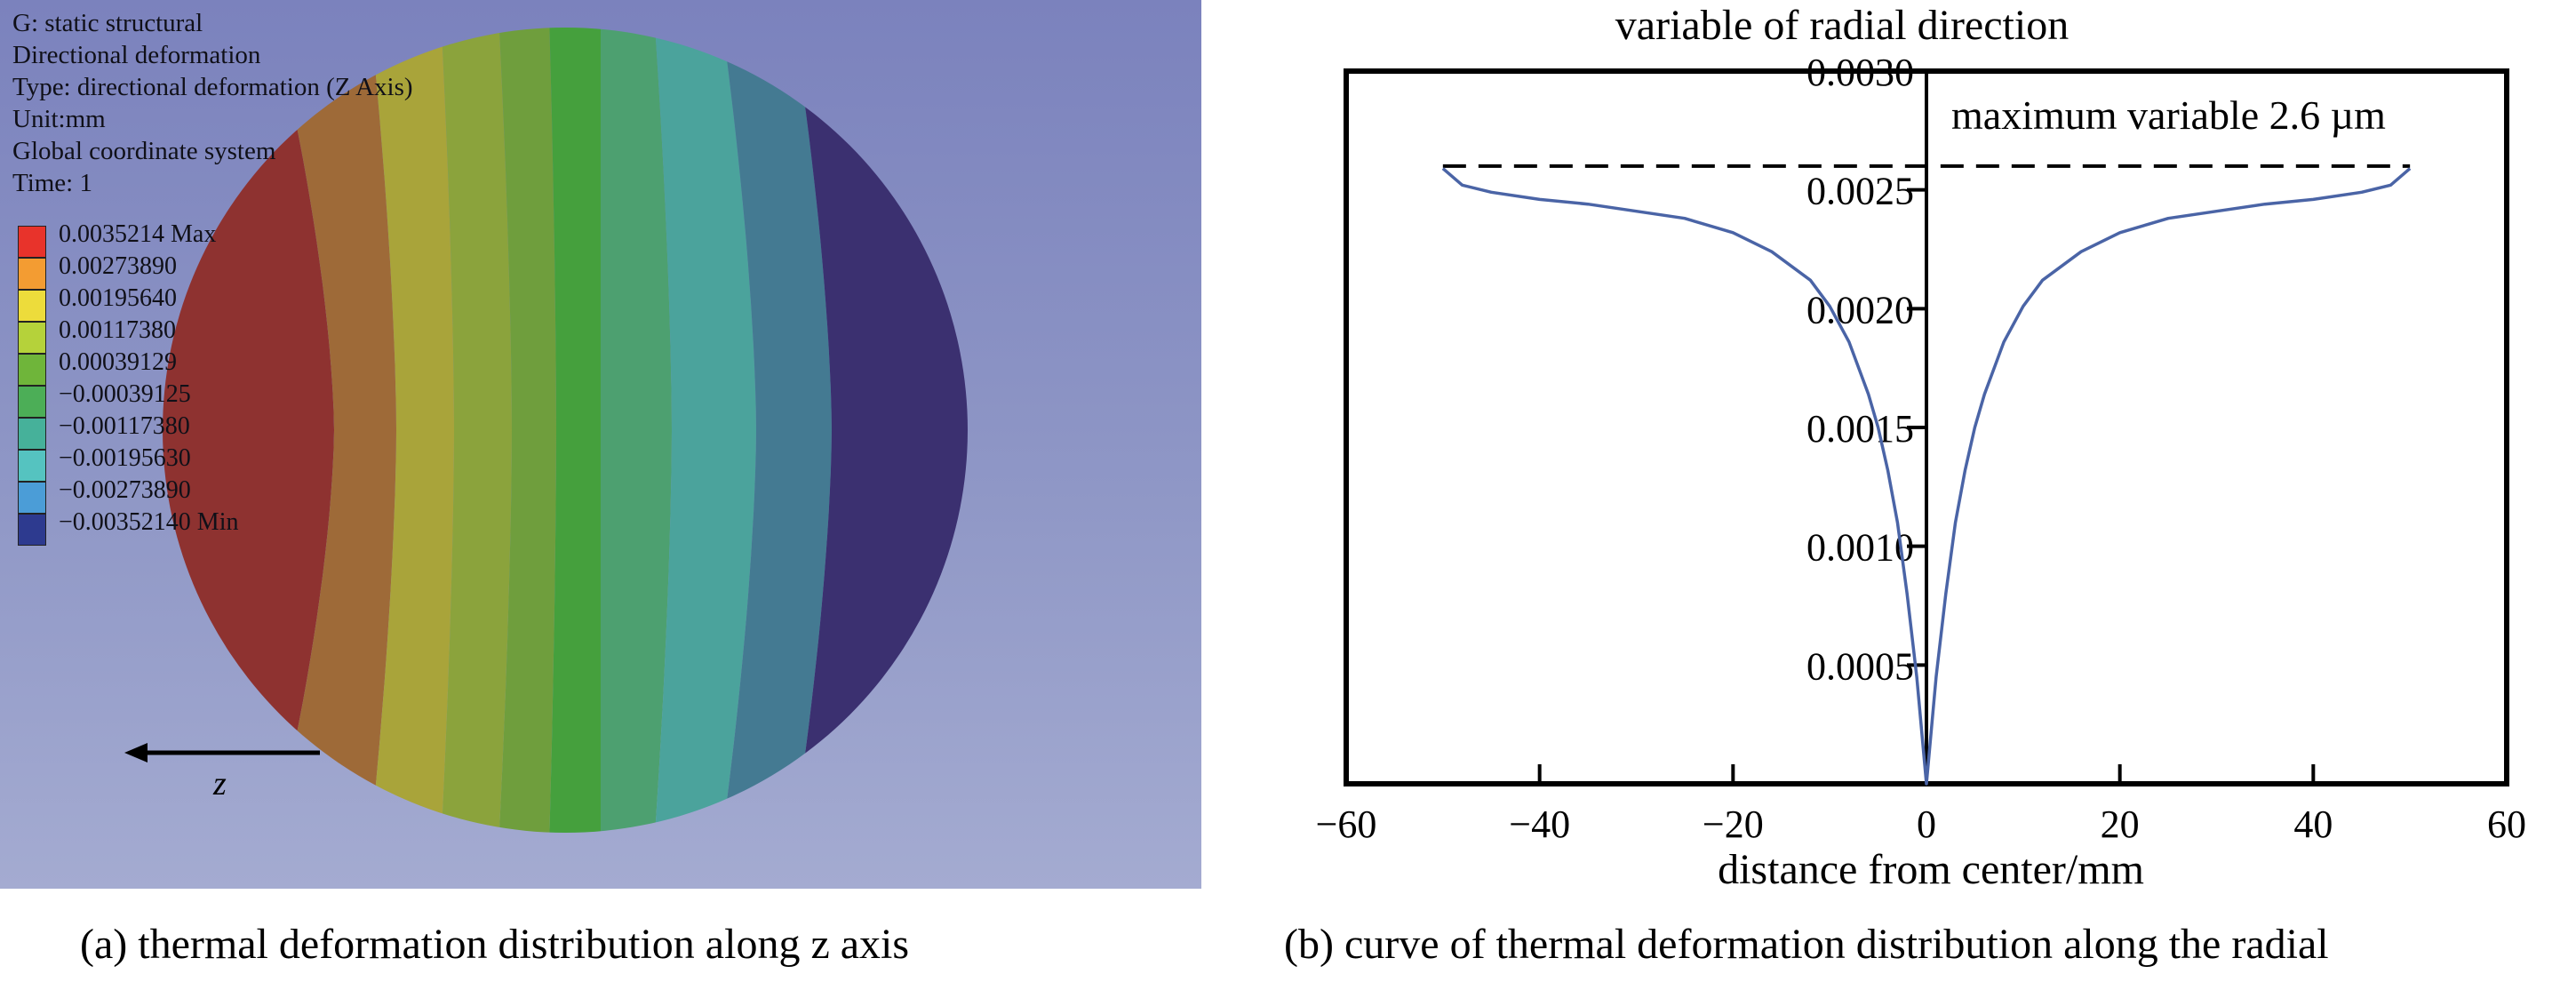 This screenshot has height=998, width=2576. Describe the element at coordinates (1860, 429) in the screenshot. I see `y-tick-label: 0.0015` at that location.